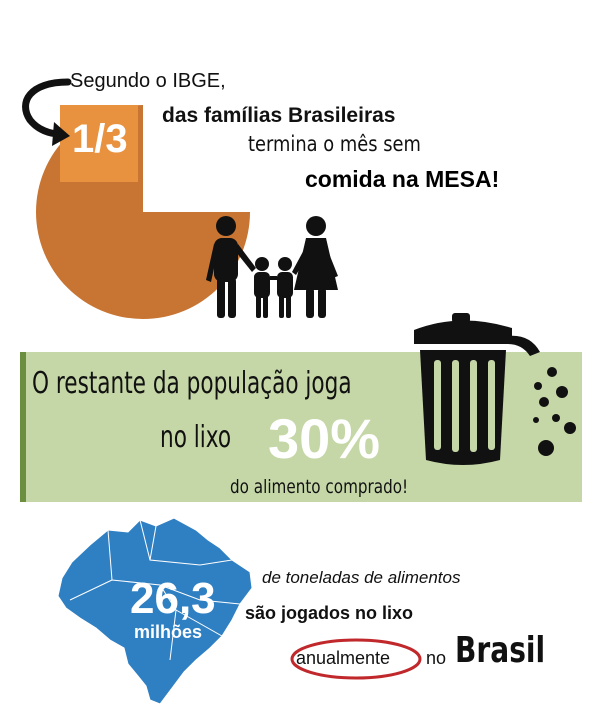 The height and width of the screenshot is (720, 604). I want to click on country-word: Brasil, so click(500, 650).